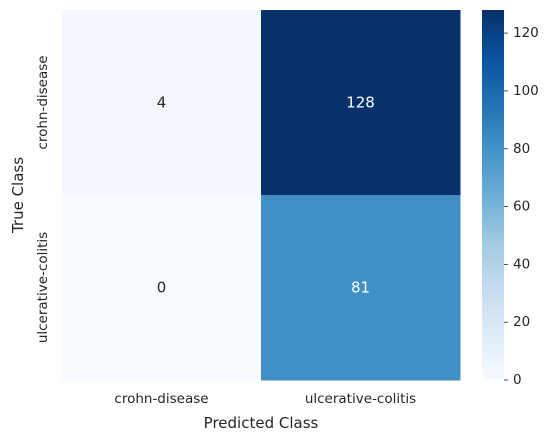 This screenshot has height=441, width=553. I want to click on x-axis-label: Predicted Class, so click(261, 423).